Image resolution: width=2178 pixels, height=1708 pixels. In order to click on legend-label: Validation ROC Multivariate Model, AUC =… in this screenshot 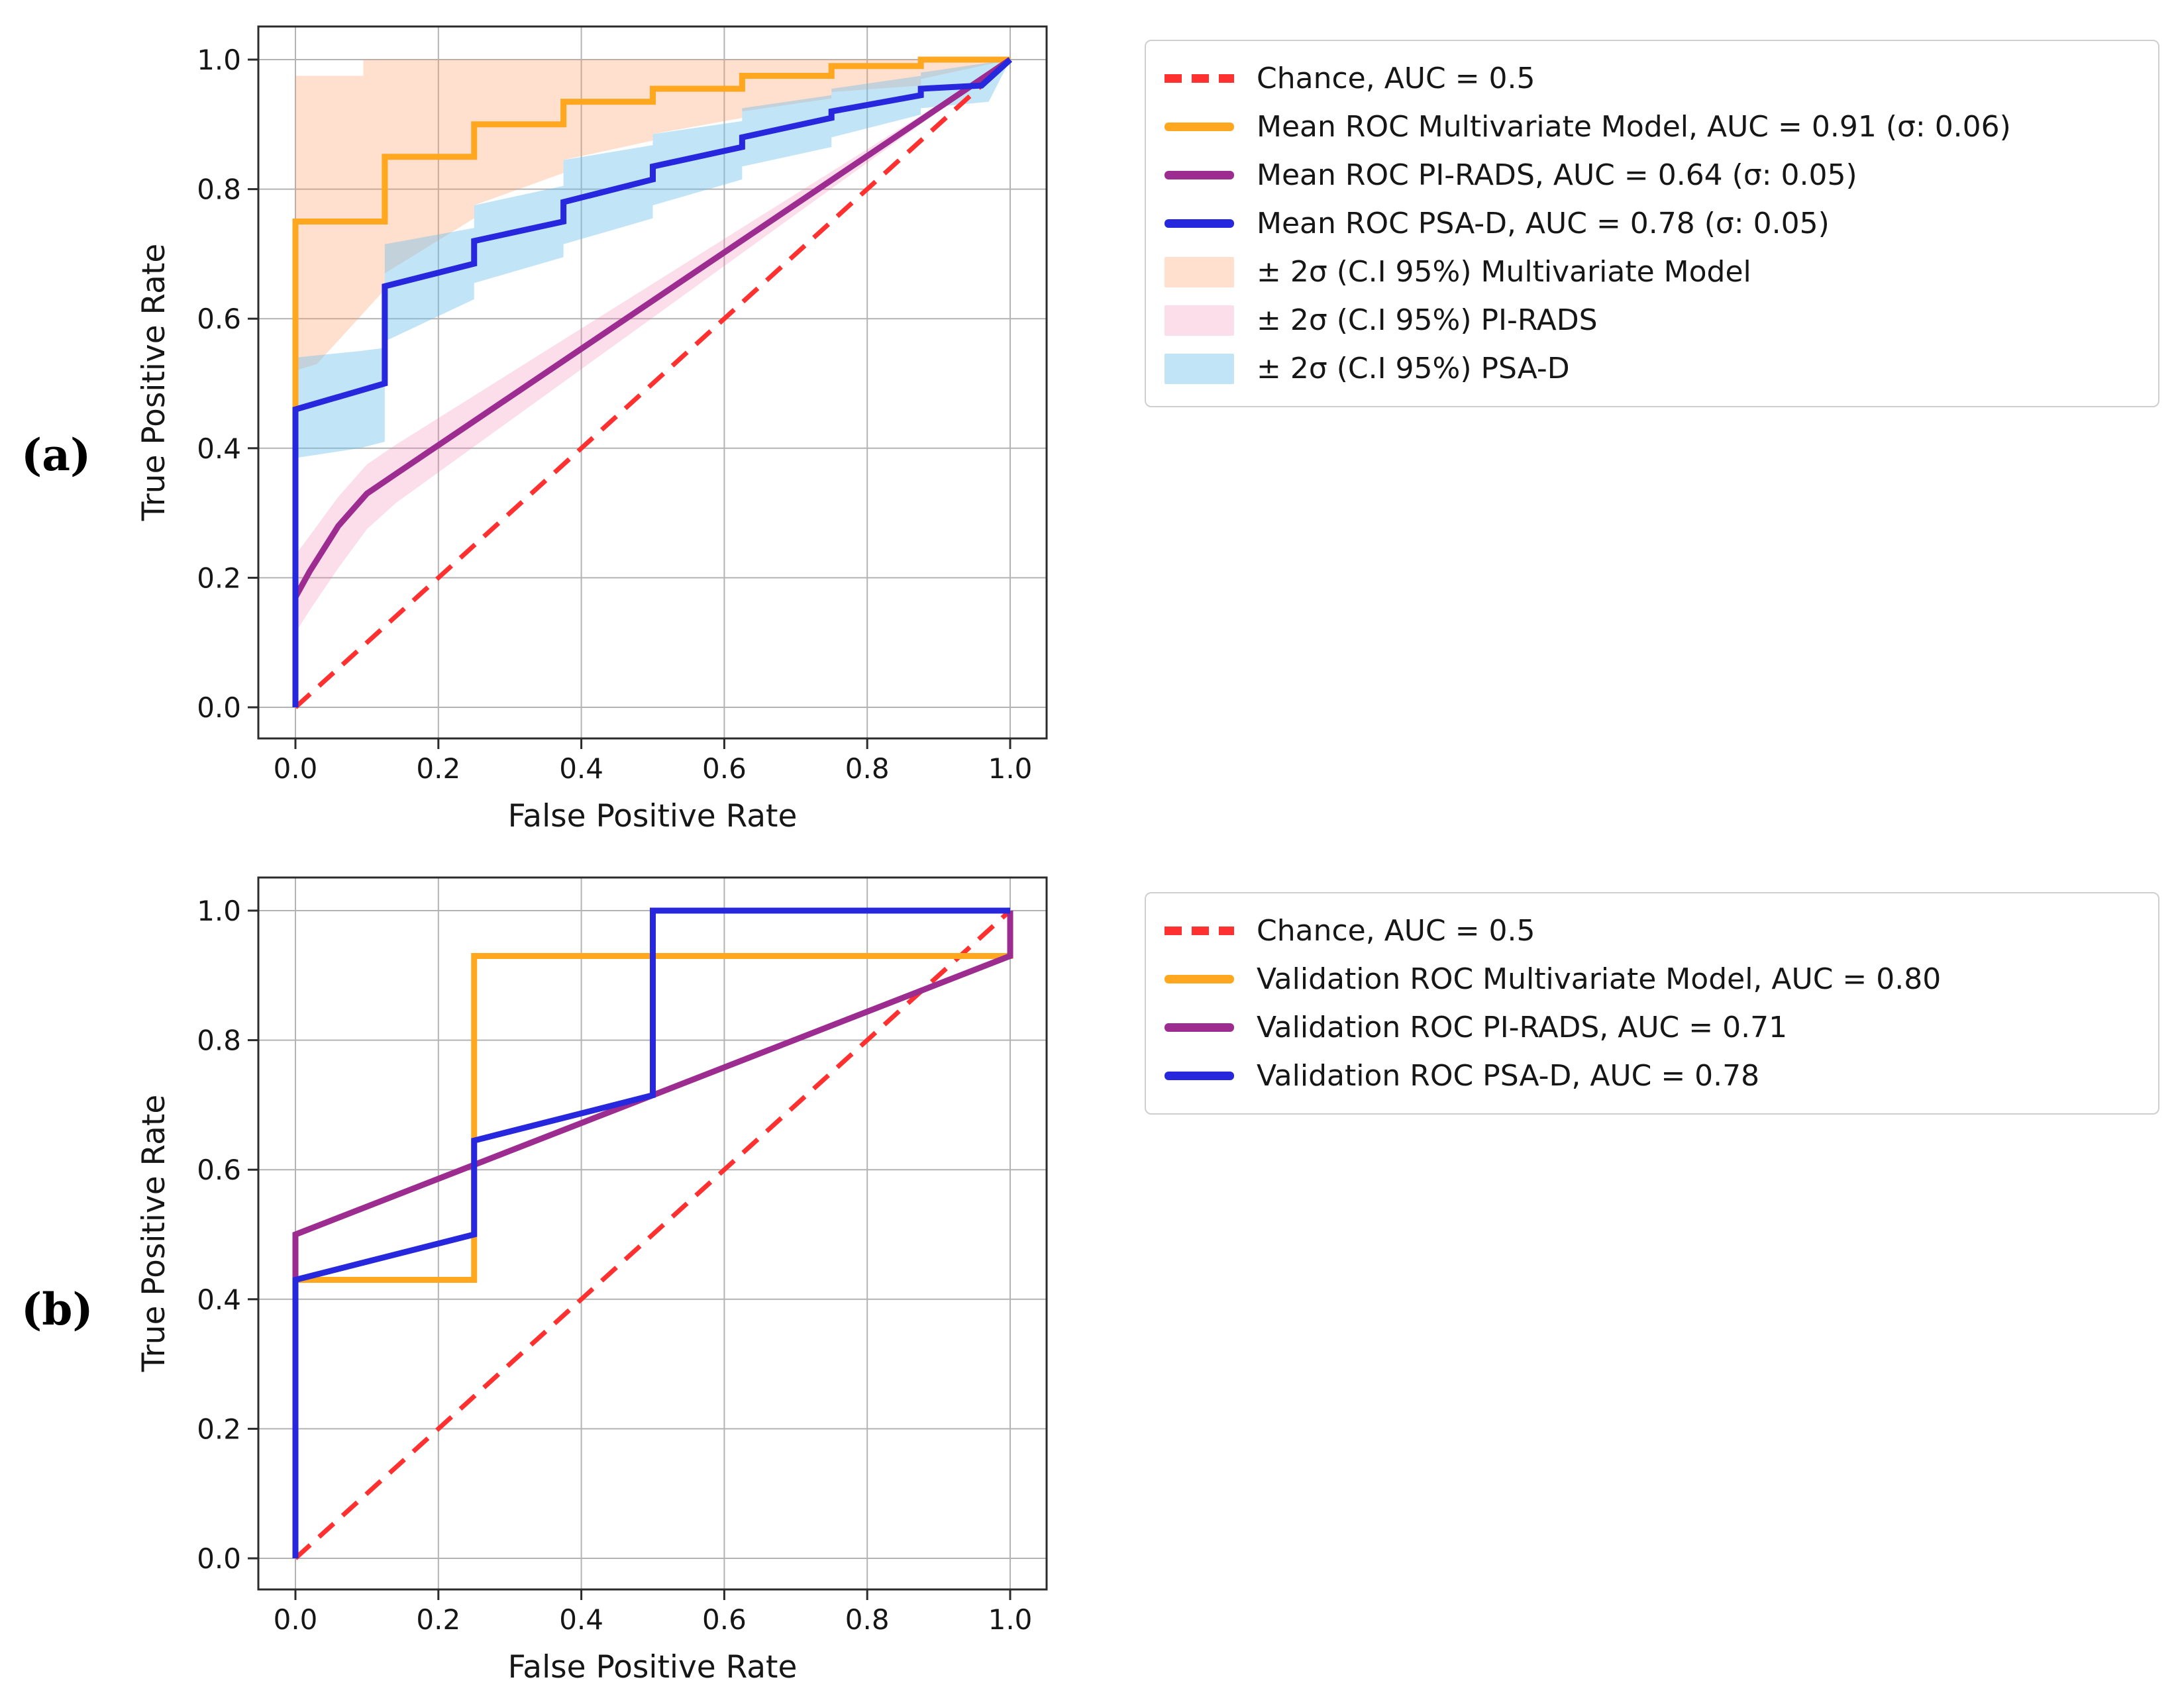, I will do `click(1599, 979)`.